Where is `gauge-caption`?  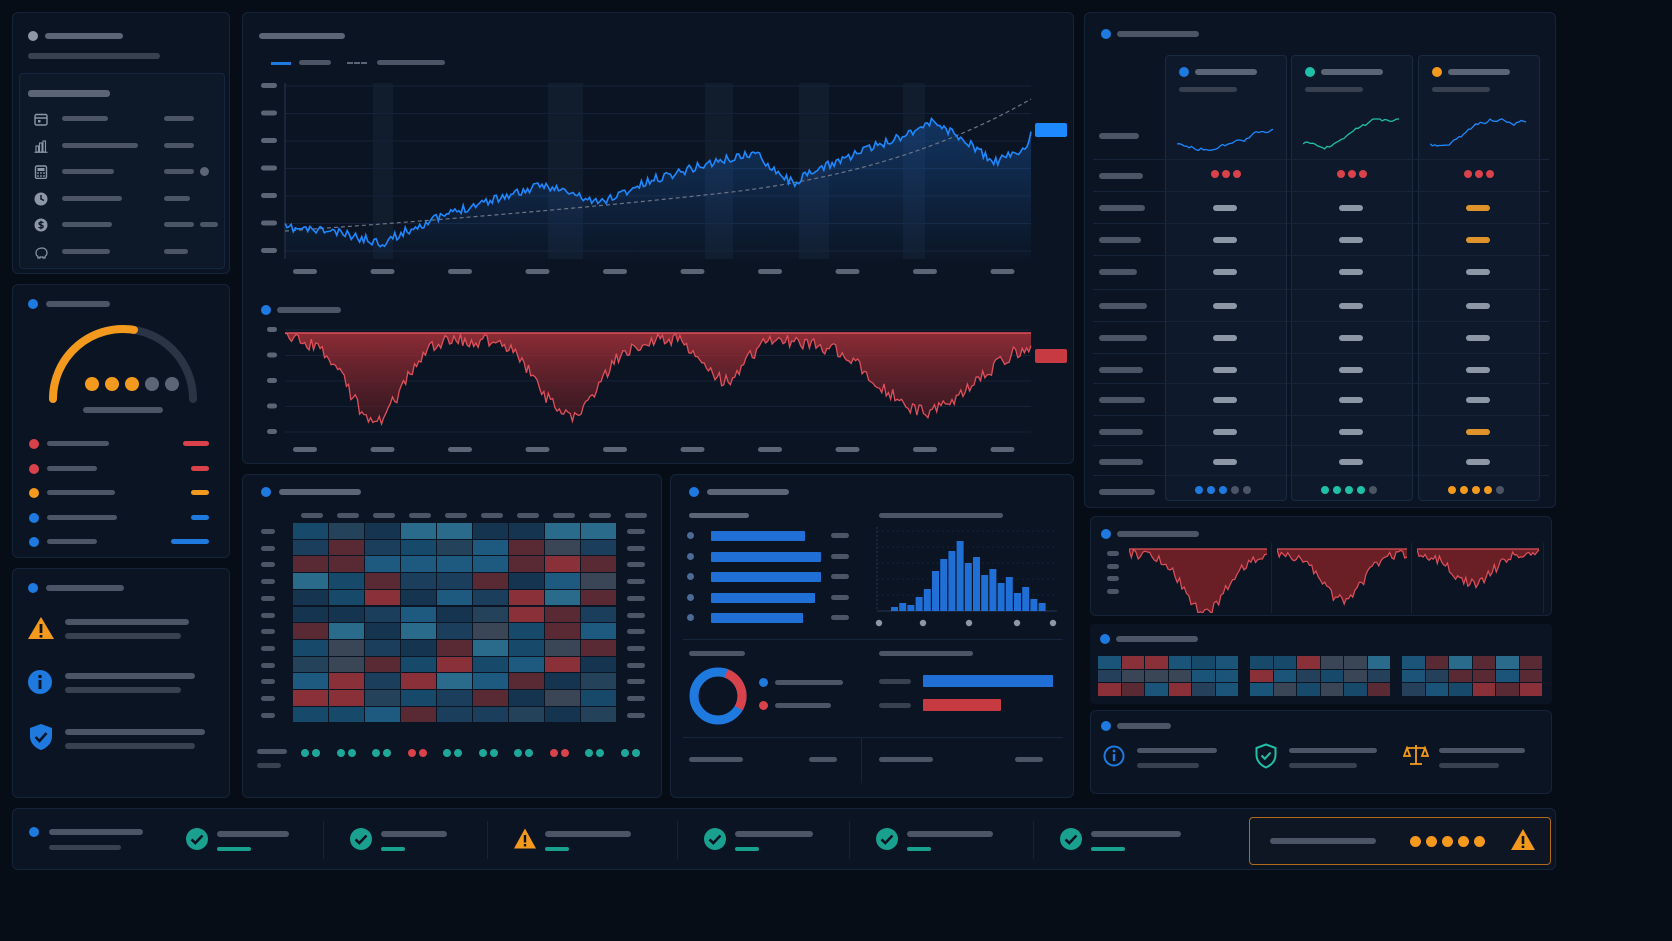
gauge-caption is located at coordinates (123, 410).